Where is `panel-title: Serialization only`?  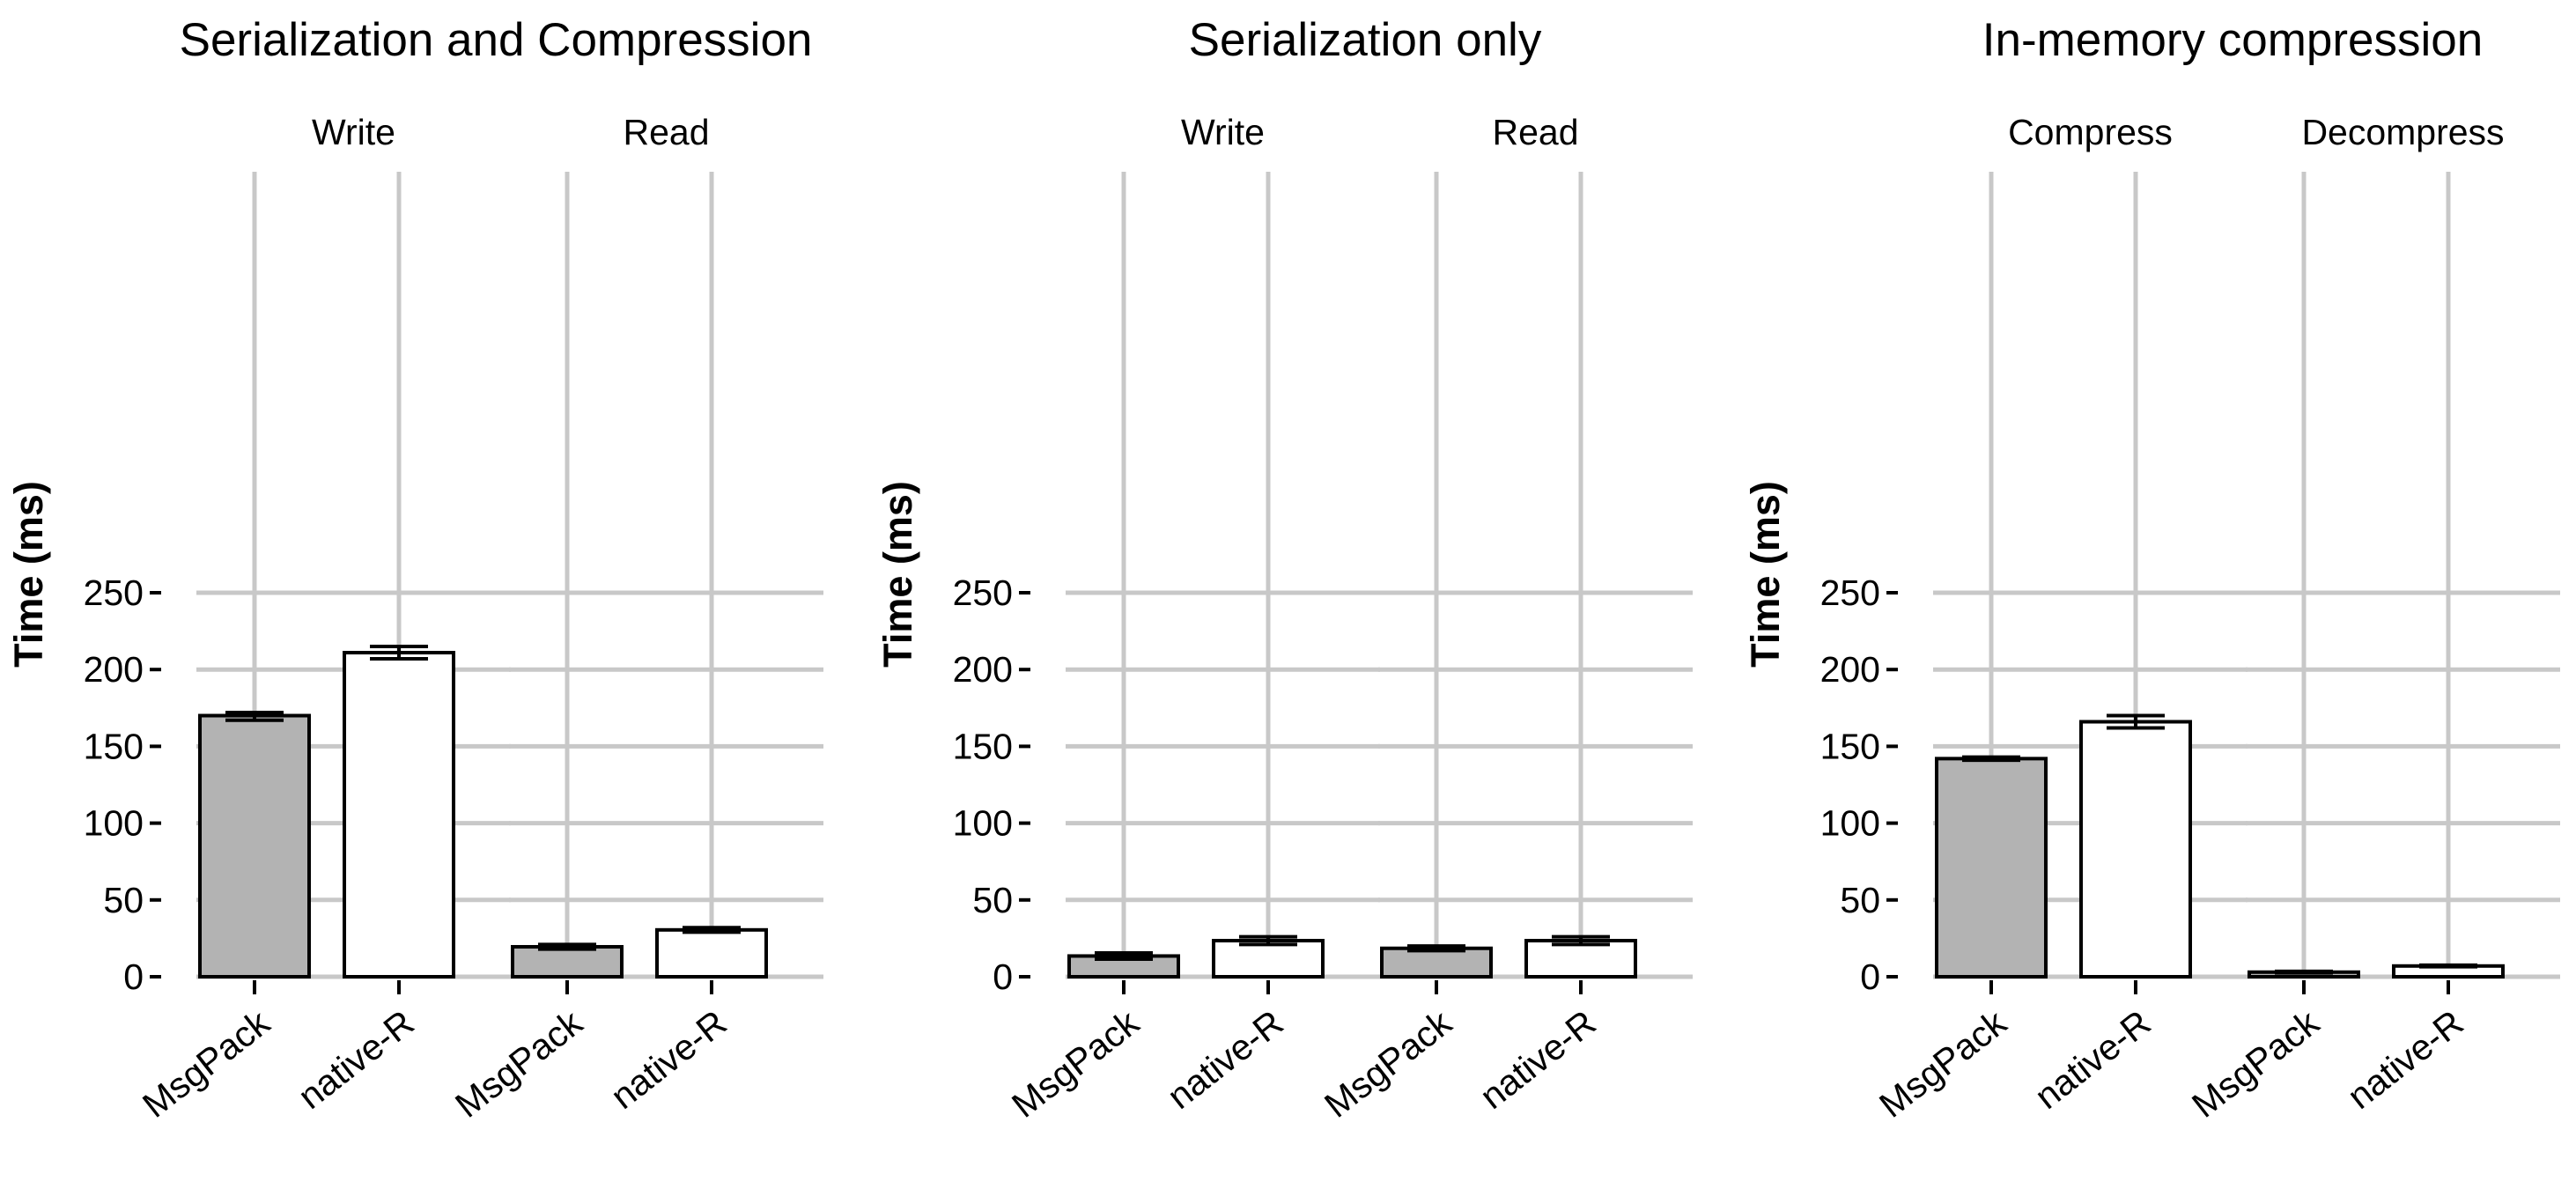
panel-title: Serialization only is located at coordinates (1365, 40).